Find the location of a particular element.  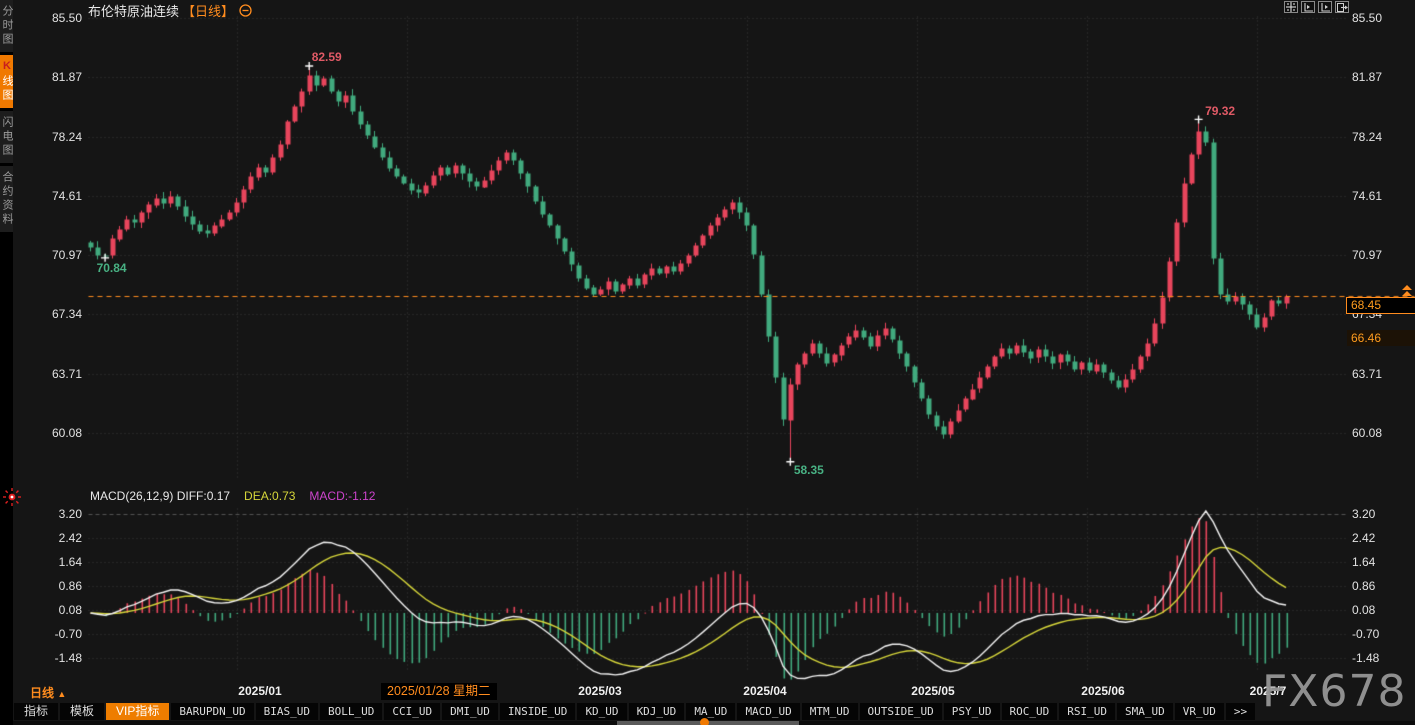

crosshair-icon is located at coordinates (1291, 7).